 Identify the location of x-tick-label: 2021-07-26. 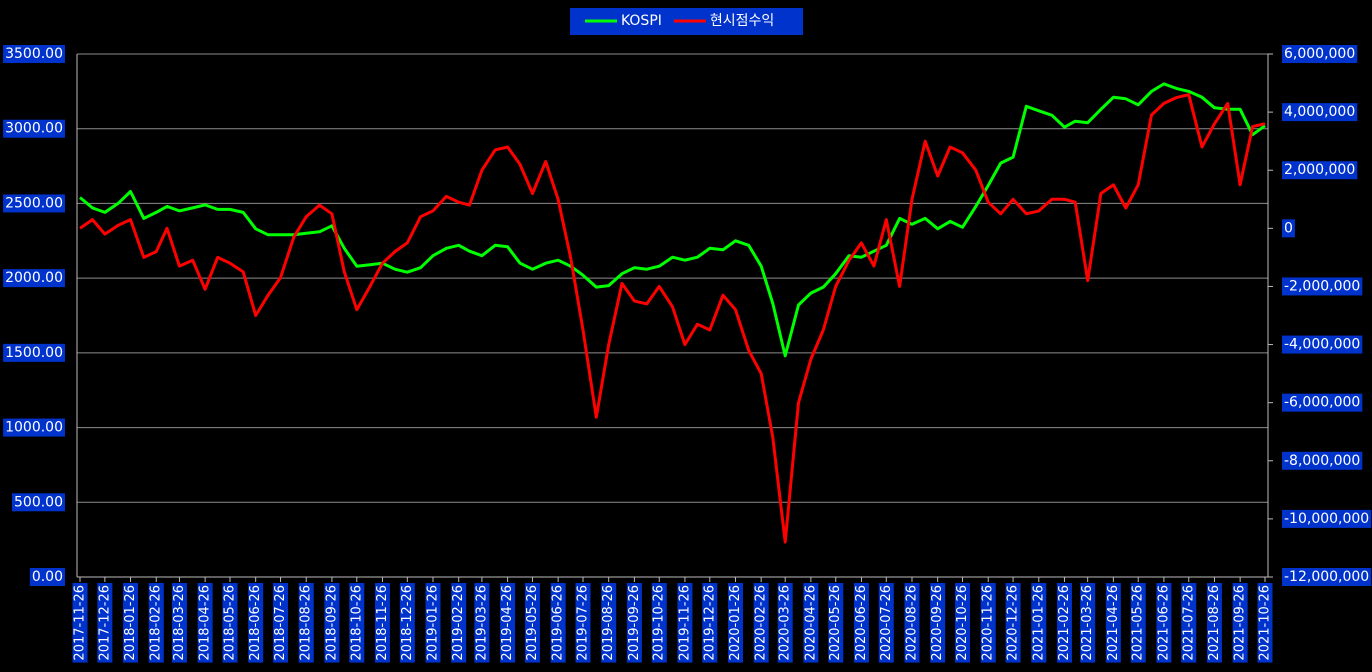
(1188, 623).